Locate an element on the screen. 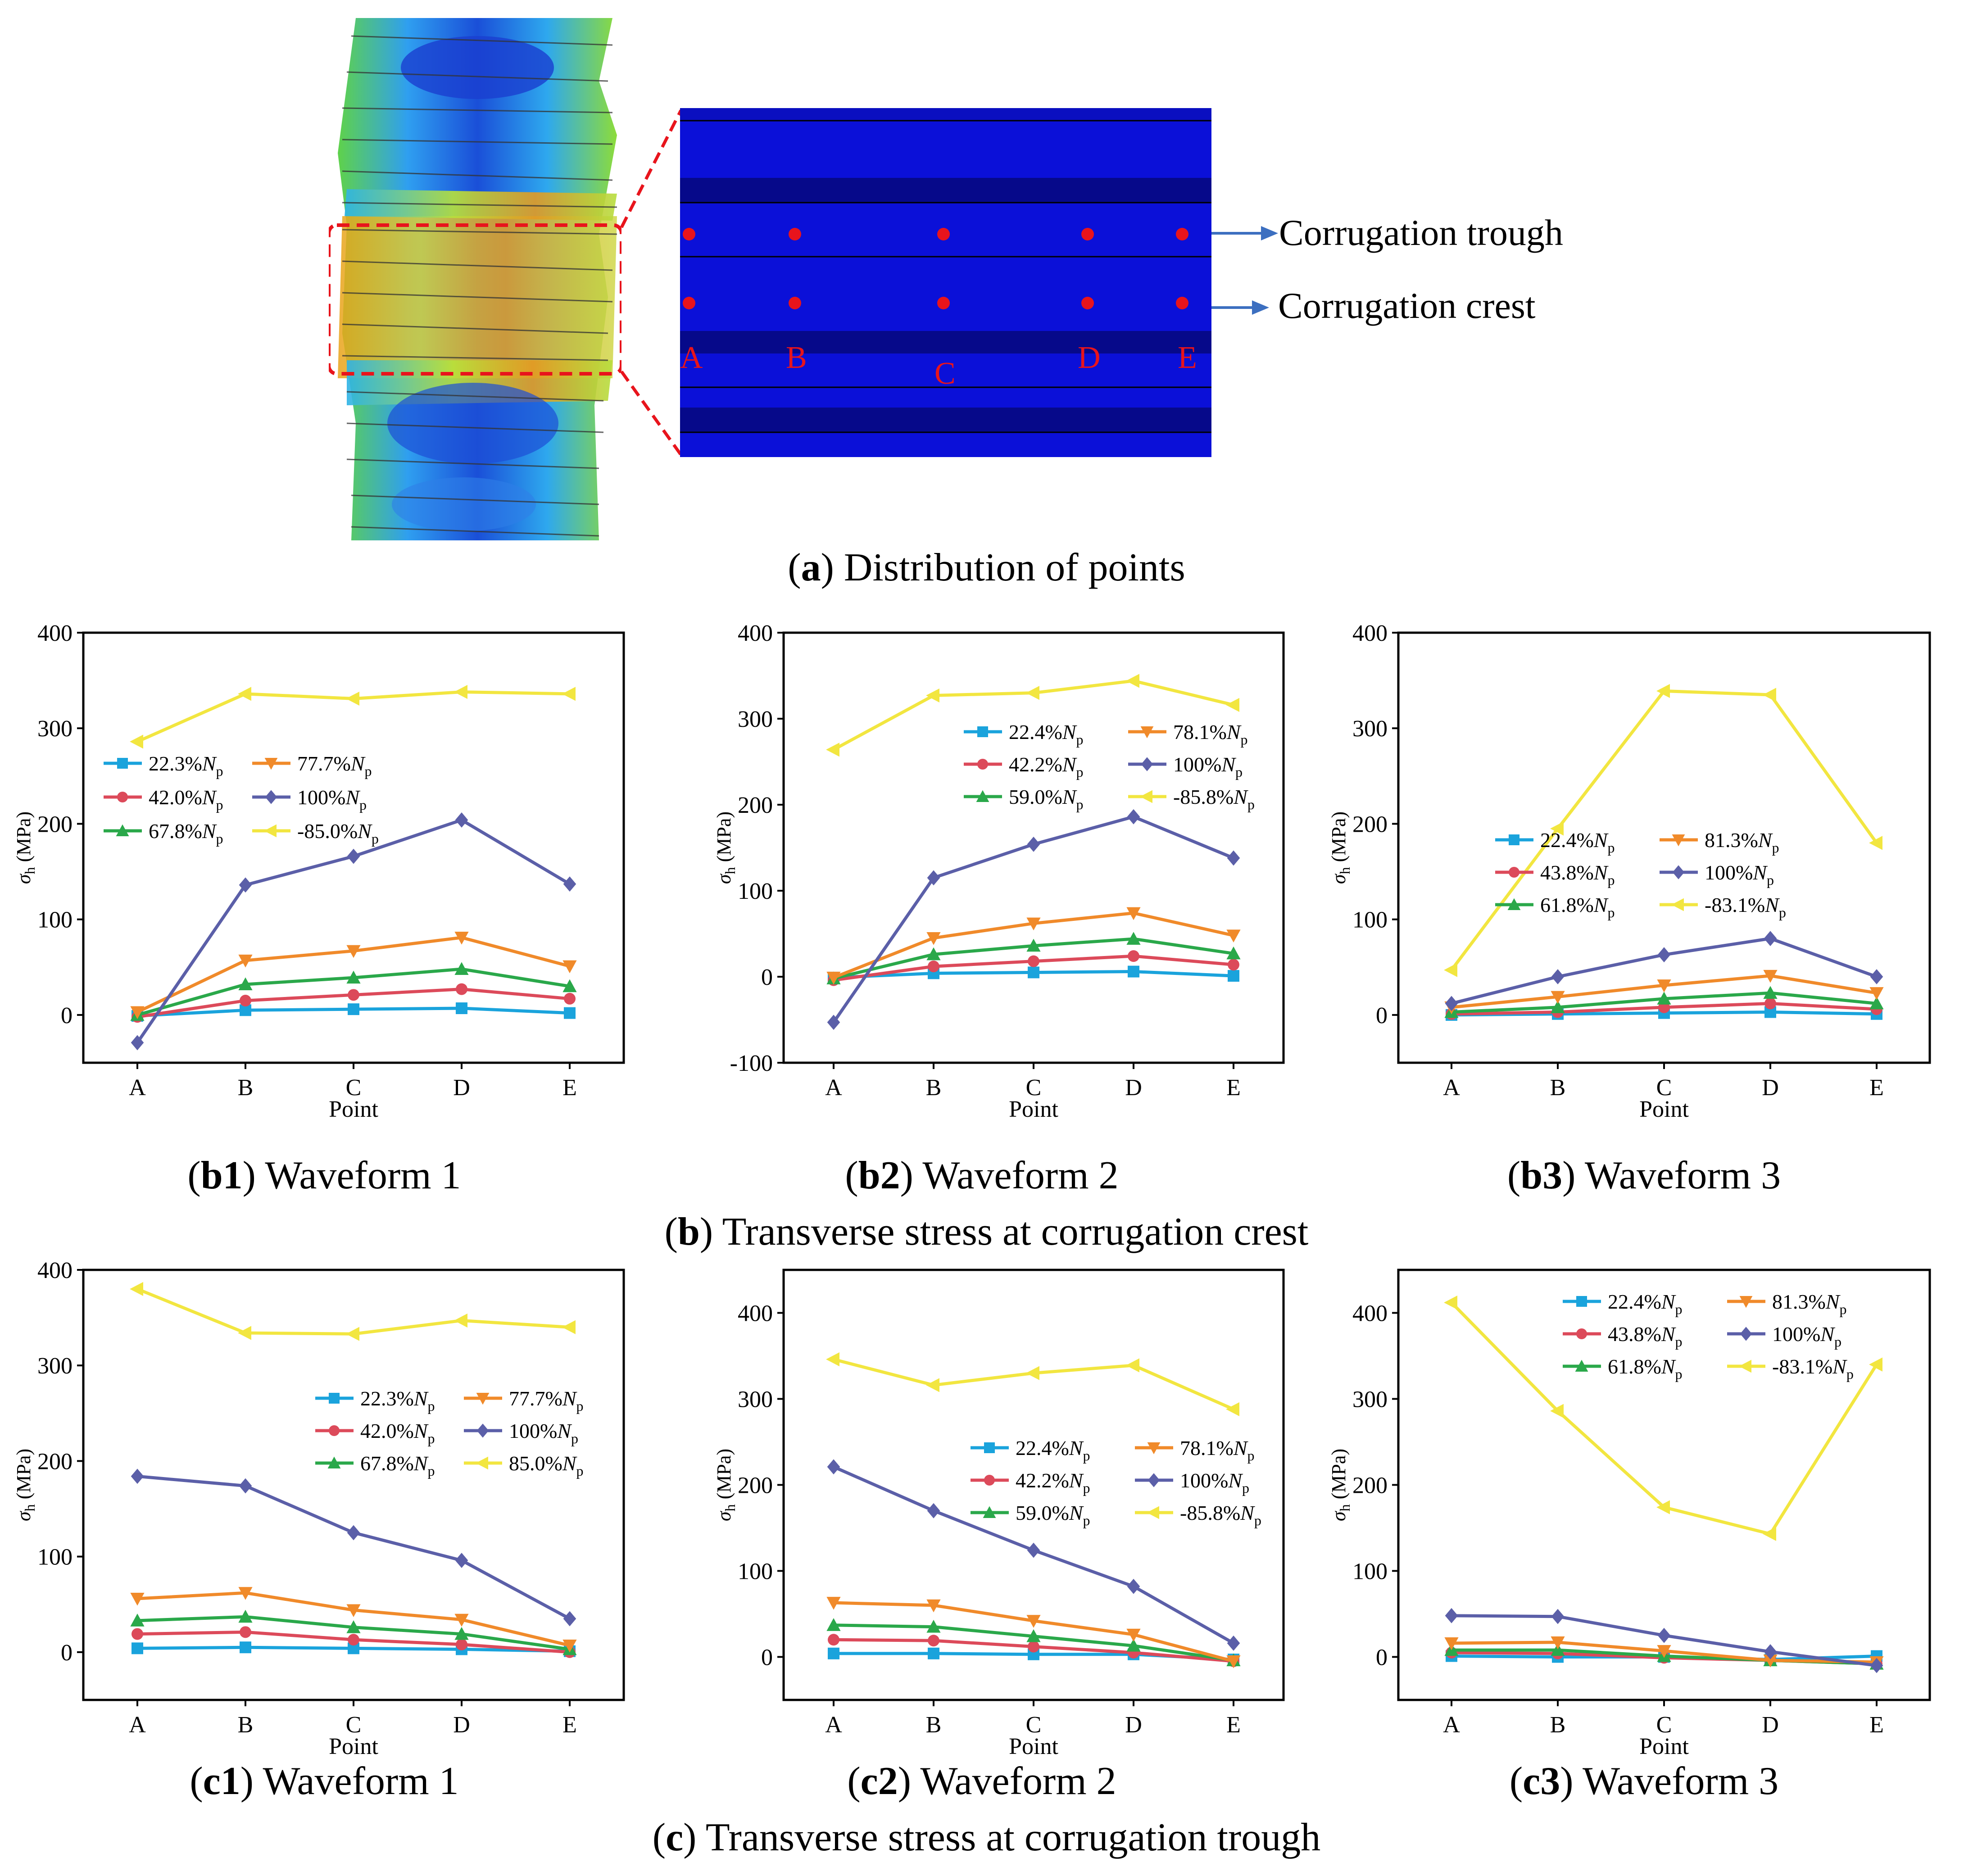  legend-label: 43.8%Np is located at coordinates (1645, 1336).